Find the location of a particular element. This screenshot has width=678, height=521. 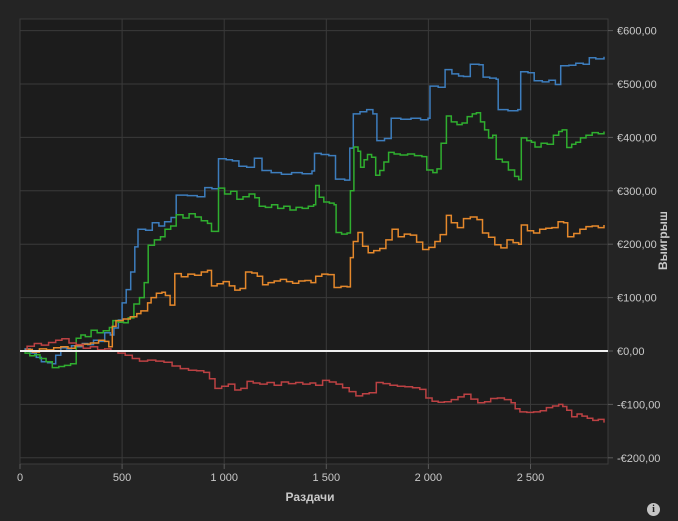

y-tick-label: -€200,00 is located at coordinates (638, 459).